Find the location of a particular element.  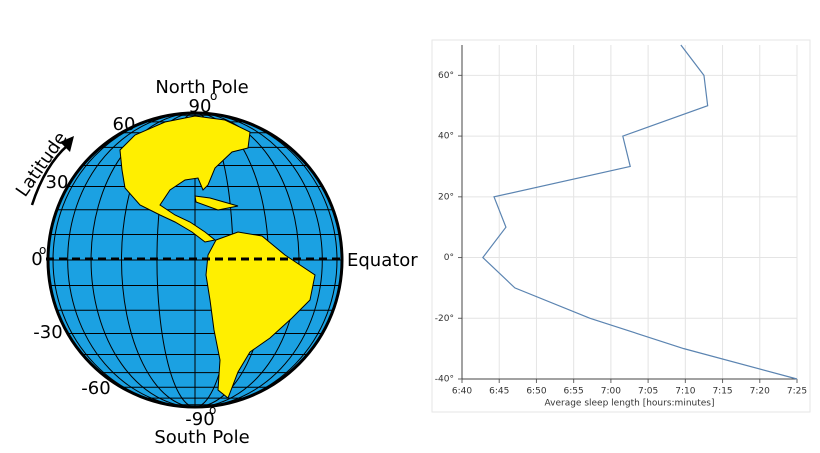

lat-label: -60 is located at coordinates (95, 388).